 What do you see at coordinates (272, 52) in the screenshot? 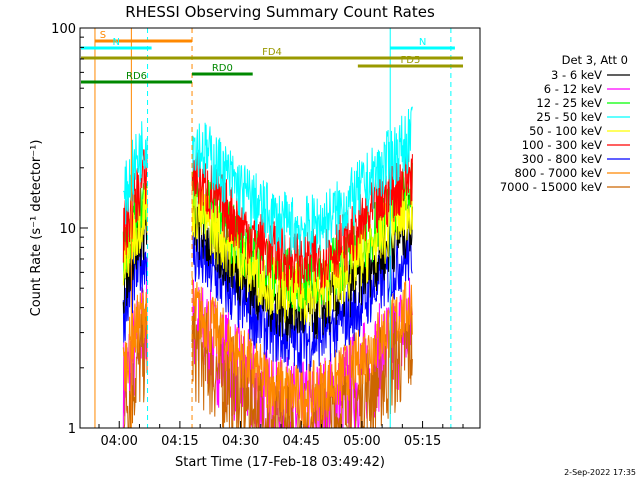
I see `flag-label: FD4` at bounding box center [272, 52].